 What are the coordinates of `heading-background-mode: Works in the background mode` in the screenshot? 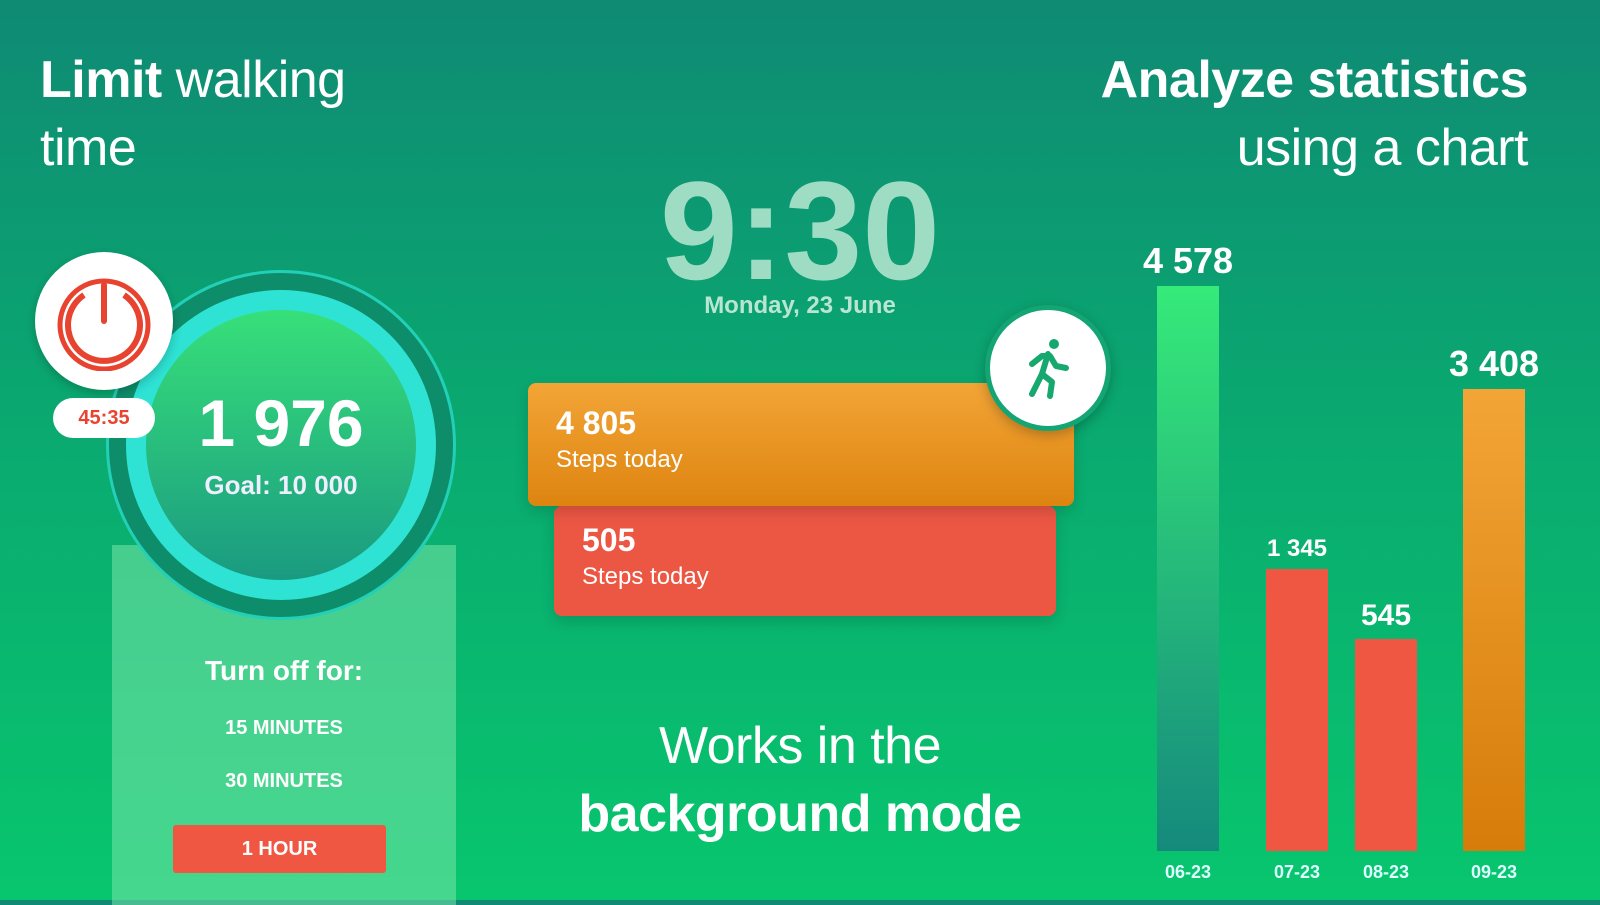 It's located at (800, 780).